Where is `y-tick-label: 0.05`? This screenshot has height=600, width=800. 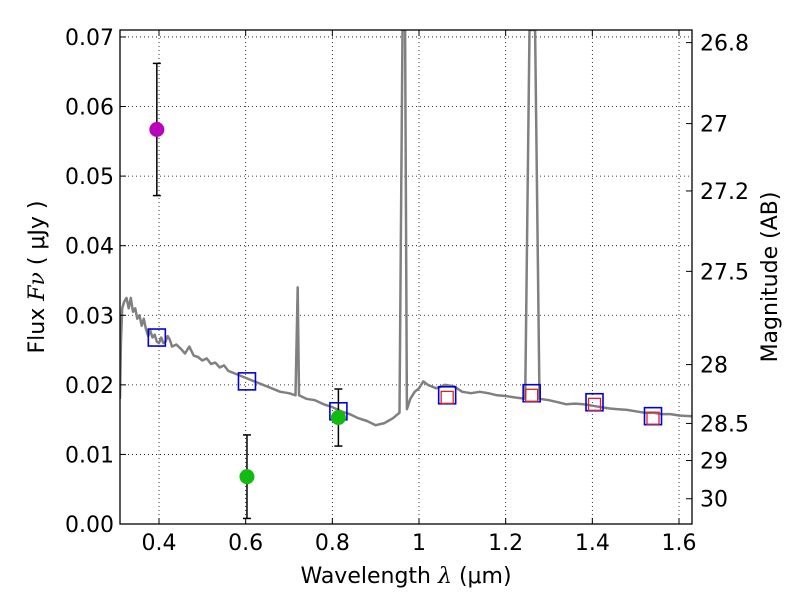 y-tick-label: 0.05 is located at coordinates (89, 177).